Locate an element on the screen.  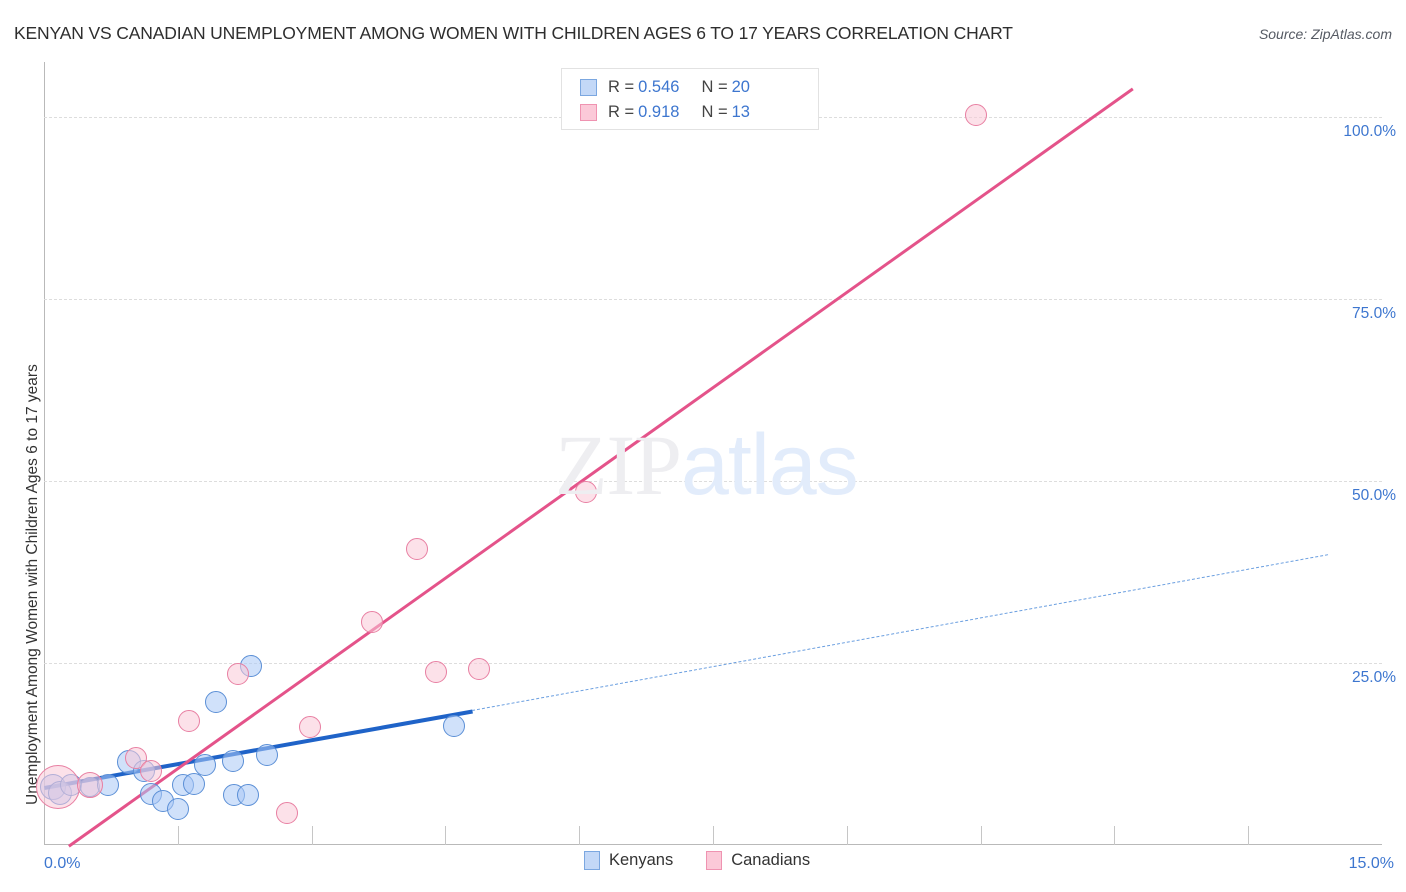
legend-swatch-canadians is located at coordinates (588, 112).